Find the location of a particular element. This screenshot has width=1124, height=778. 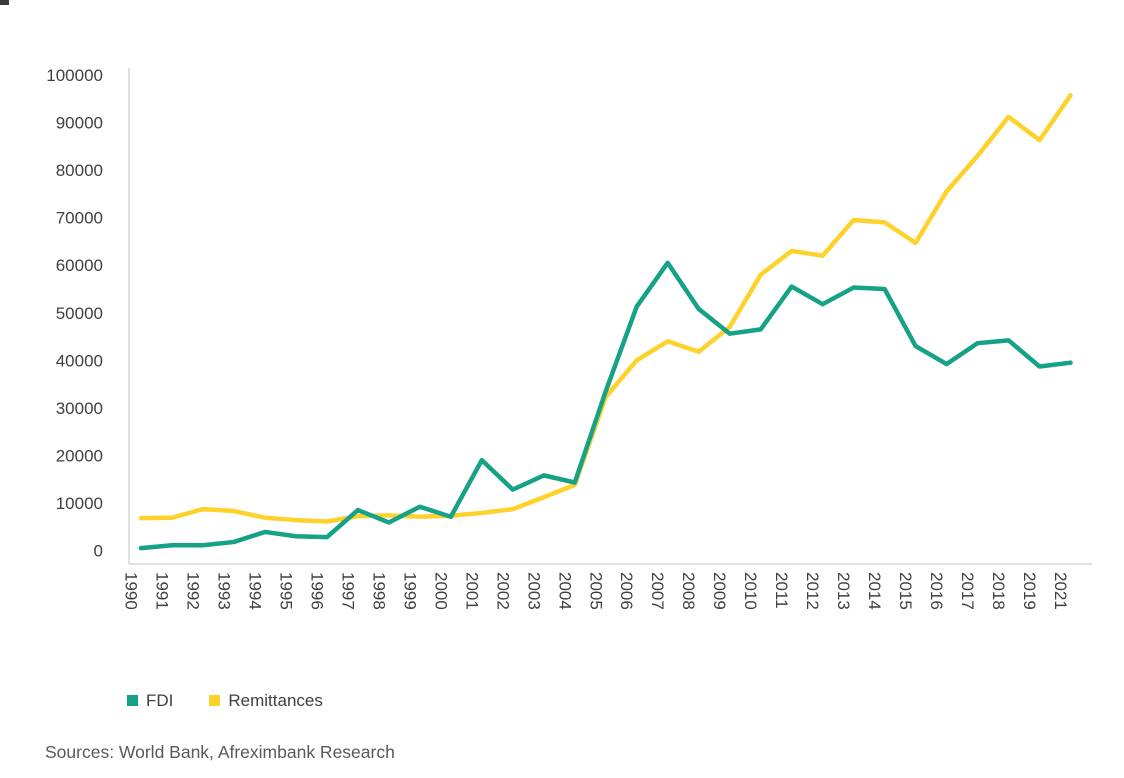

x-tick-label: 2012 is located at coordinates (812, 591).